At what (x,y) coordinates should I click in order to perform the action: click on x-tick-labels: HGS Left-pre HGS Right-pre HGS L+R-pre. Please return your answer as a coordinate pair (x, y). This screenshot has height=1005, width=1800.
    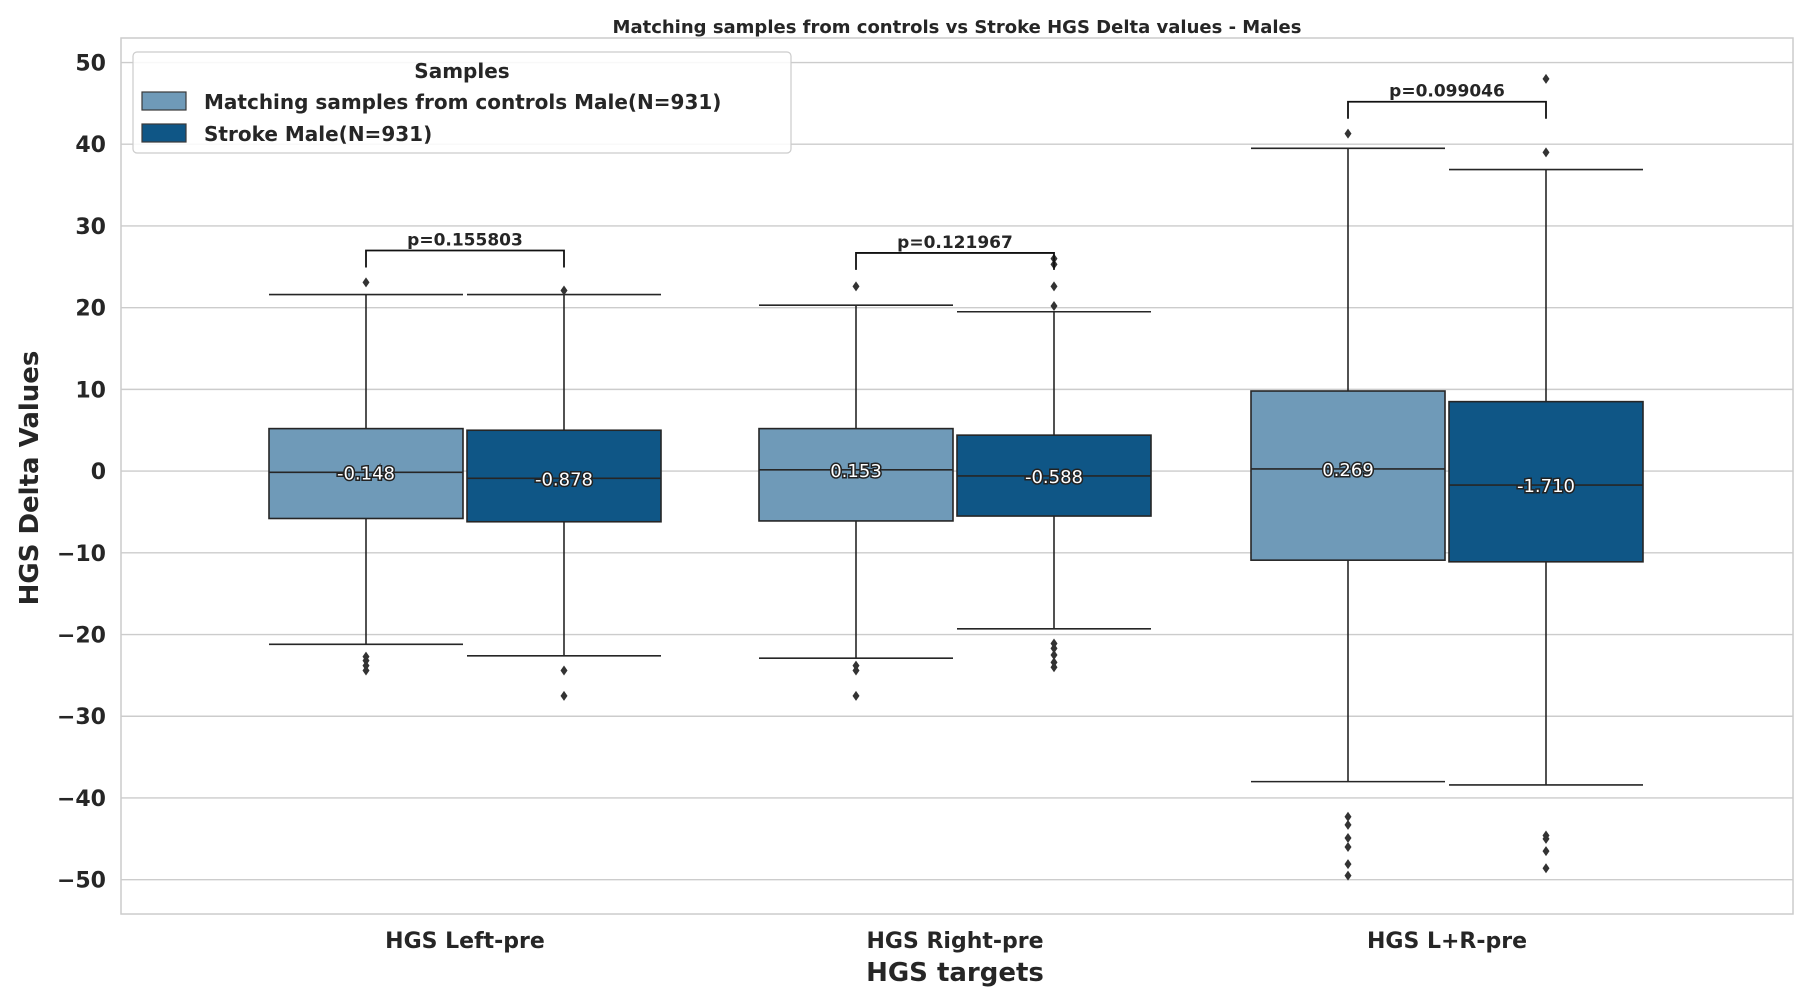
    Looking at the image, I should click on (956, 941).